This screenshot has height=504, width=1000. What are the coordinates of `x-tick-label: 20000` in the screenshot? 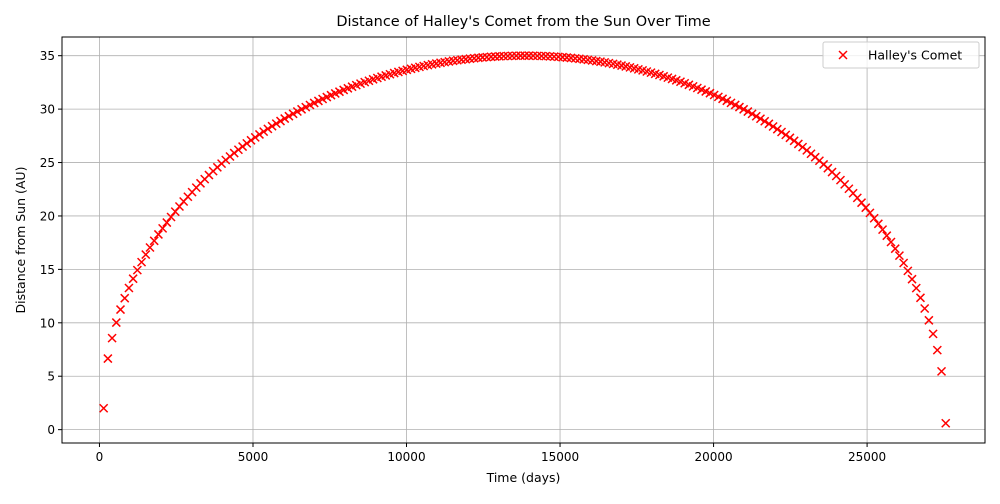 It's located at (713, 457).